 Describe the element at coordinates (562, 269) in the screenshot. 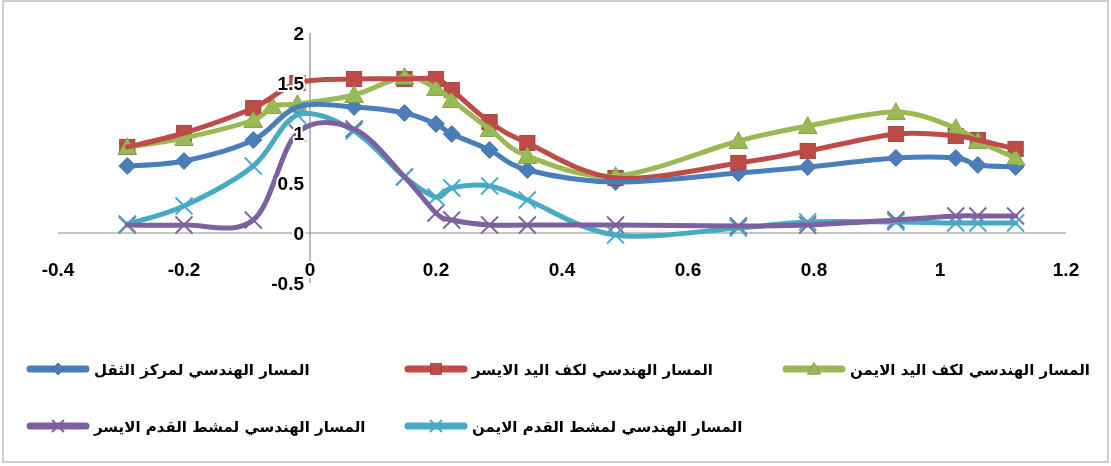

I see `x-tick-label: 0.4` at that location.